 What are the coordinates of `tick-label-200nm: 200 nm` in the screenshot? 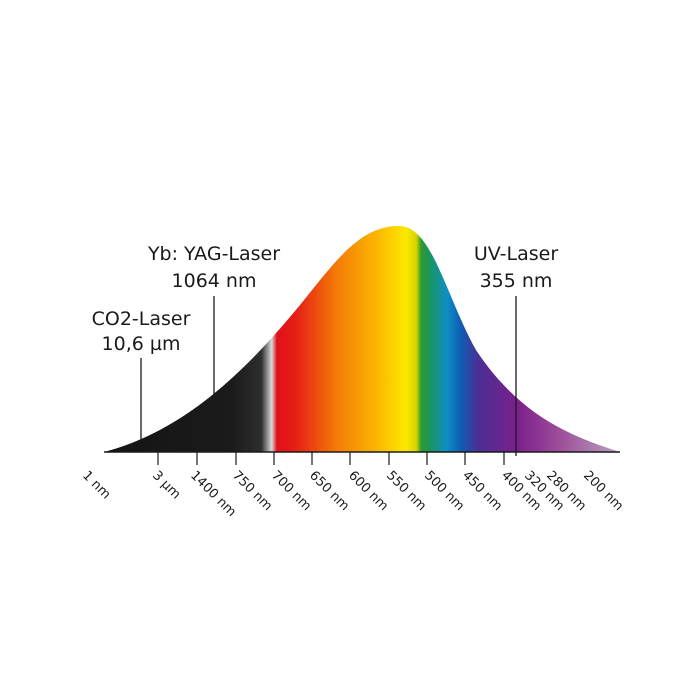 It's located at (603, 491).